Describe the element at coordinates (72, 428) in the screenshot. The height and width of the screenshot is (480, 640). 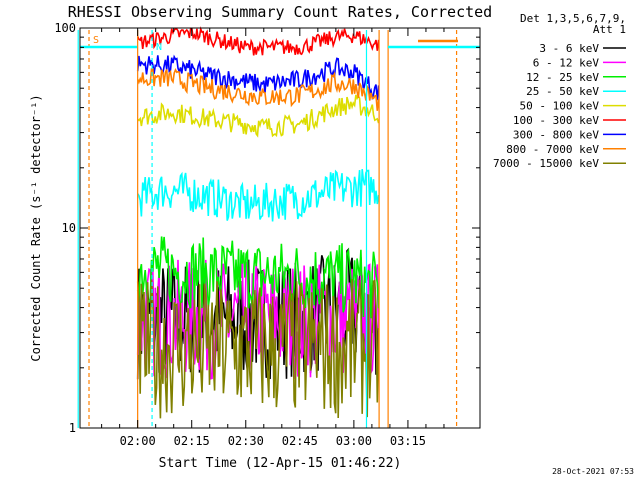
I see `y-tick-label: 1` at that location.